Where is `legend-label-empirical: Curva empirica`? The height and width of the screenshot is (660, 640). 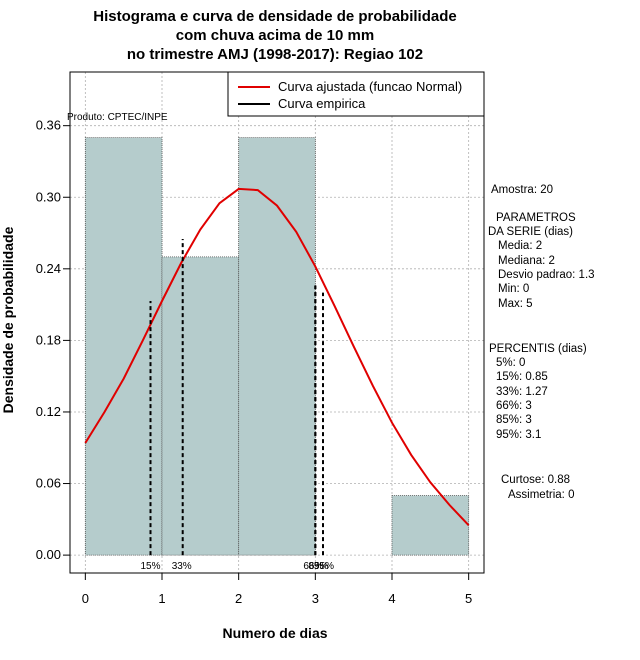 legend-label-empirical: Curva empirica is located at coordinates (322, 103).